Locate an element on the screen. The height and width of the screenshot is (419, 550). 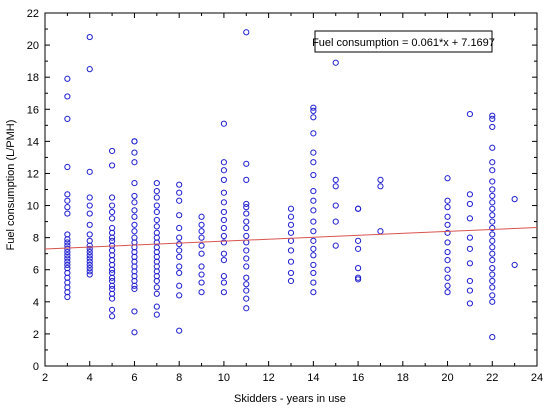
y-tick-label: 0 is located at coordinates (36, 367).